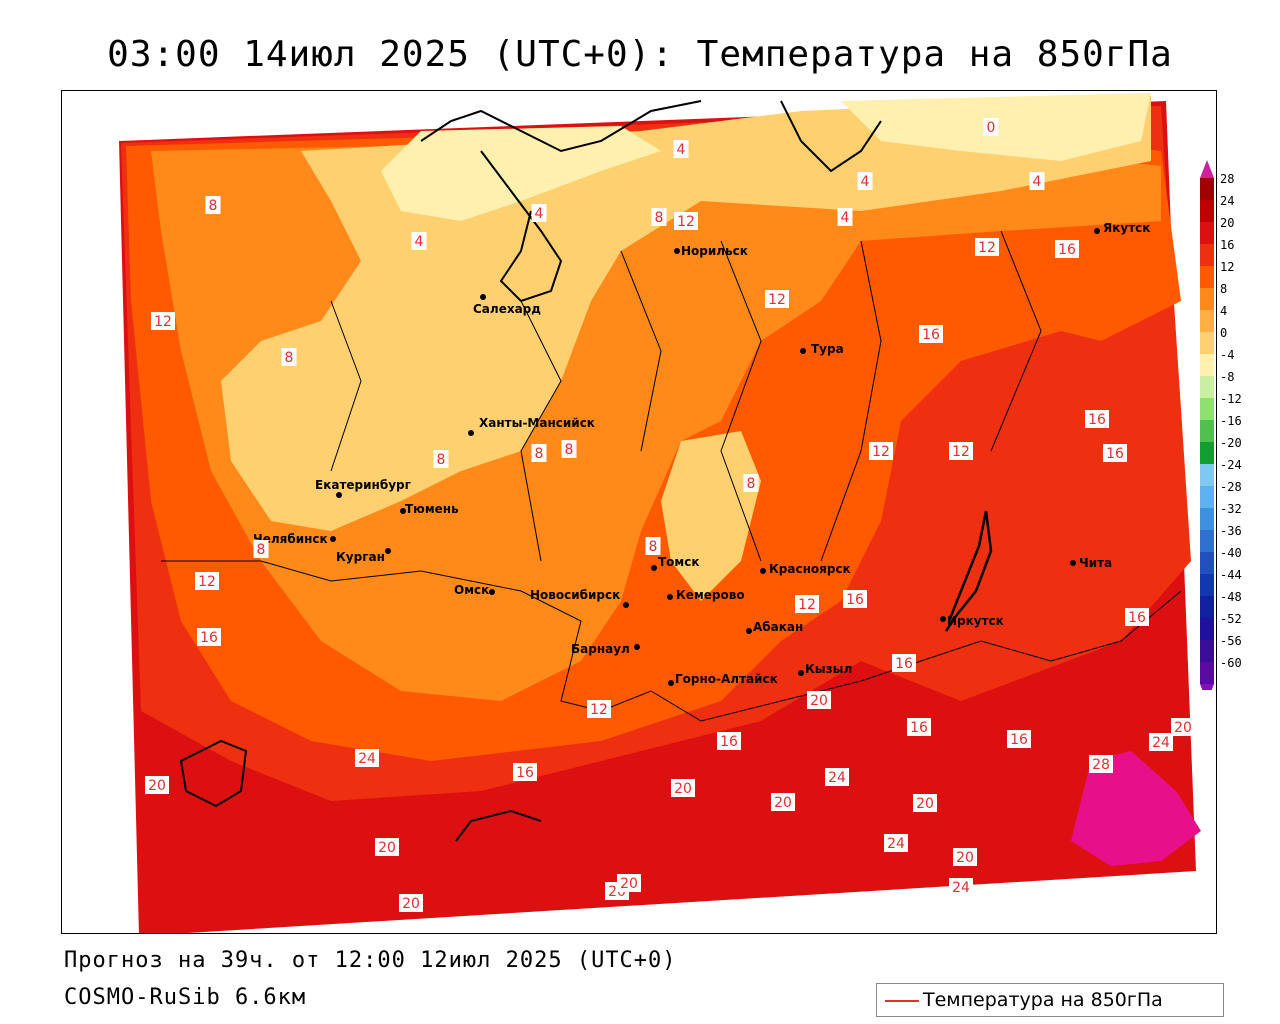 This screenshot has height=1024, width=1280. I want to click on city-marker: Омск, so click(474, 590).